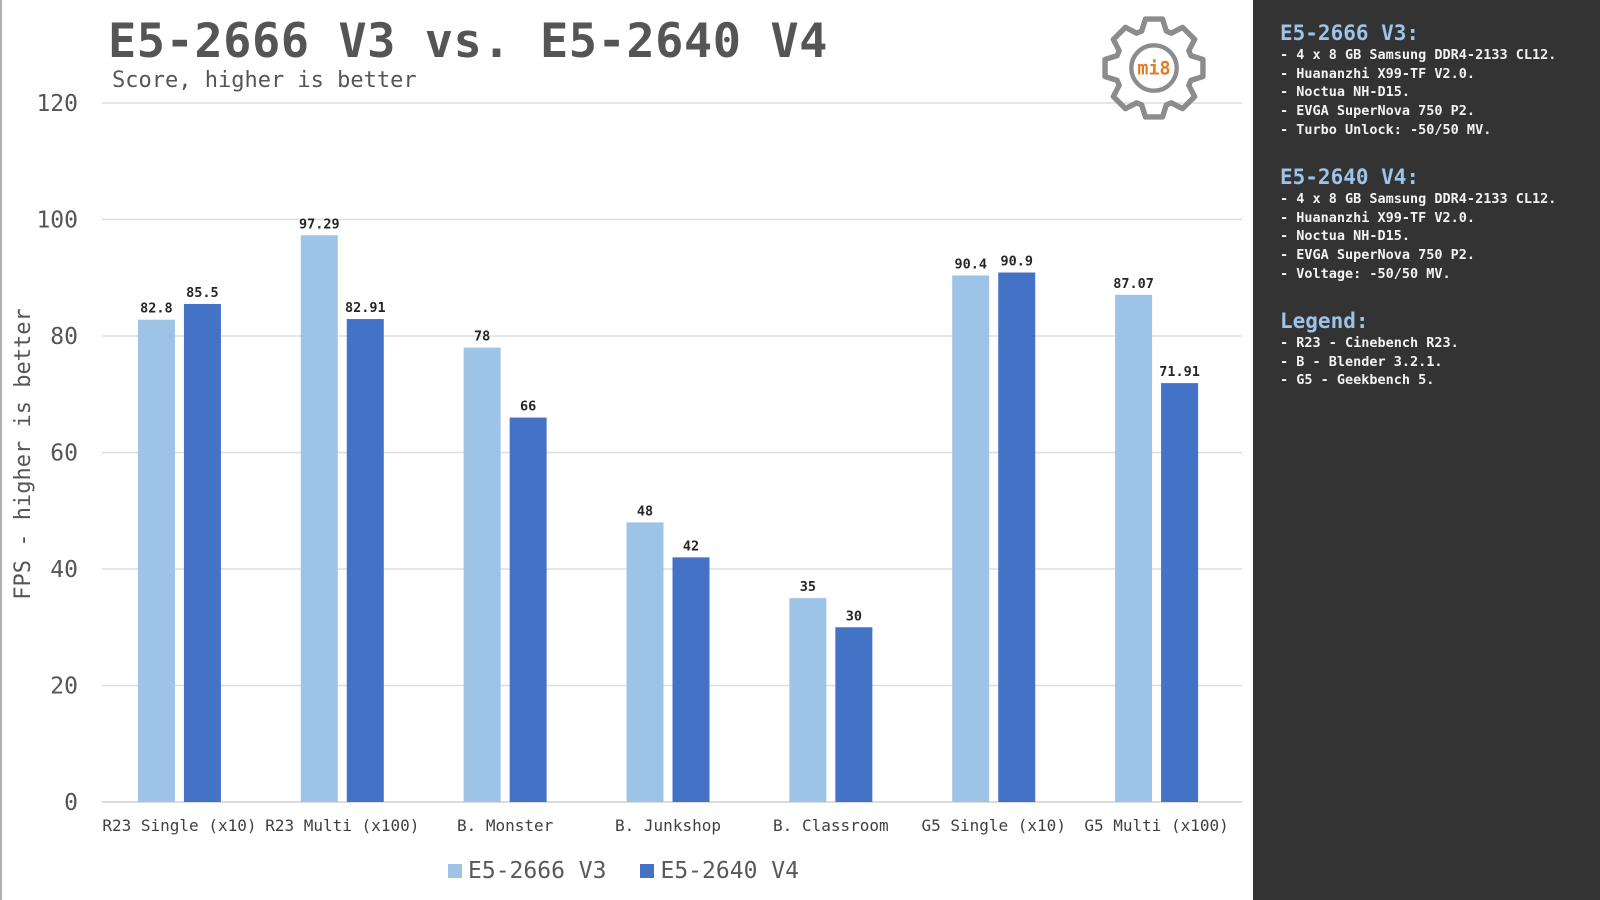 The height and width of the screenshot is (900, 1600). I want to click on x-tick-label: R23 Multi (x100), so click(342, 825).